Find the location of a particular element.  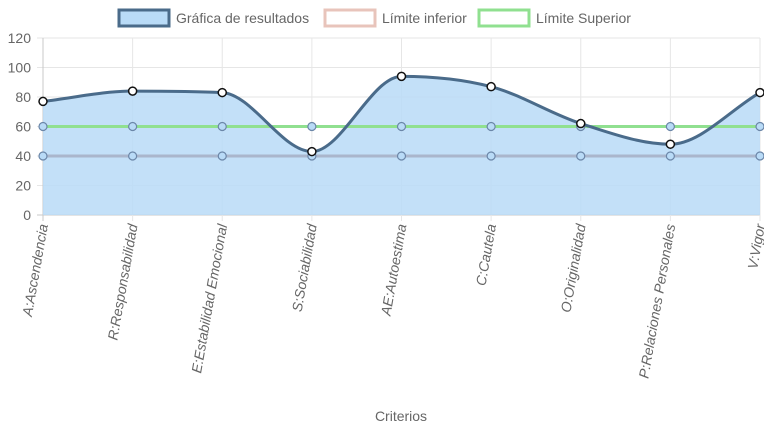

legend-item-2: Límite inferior is located at coordinates (395, 18).